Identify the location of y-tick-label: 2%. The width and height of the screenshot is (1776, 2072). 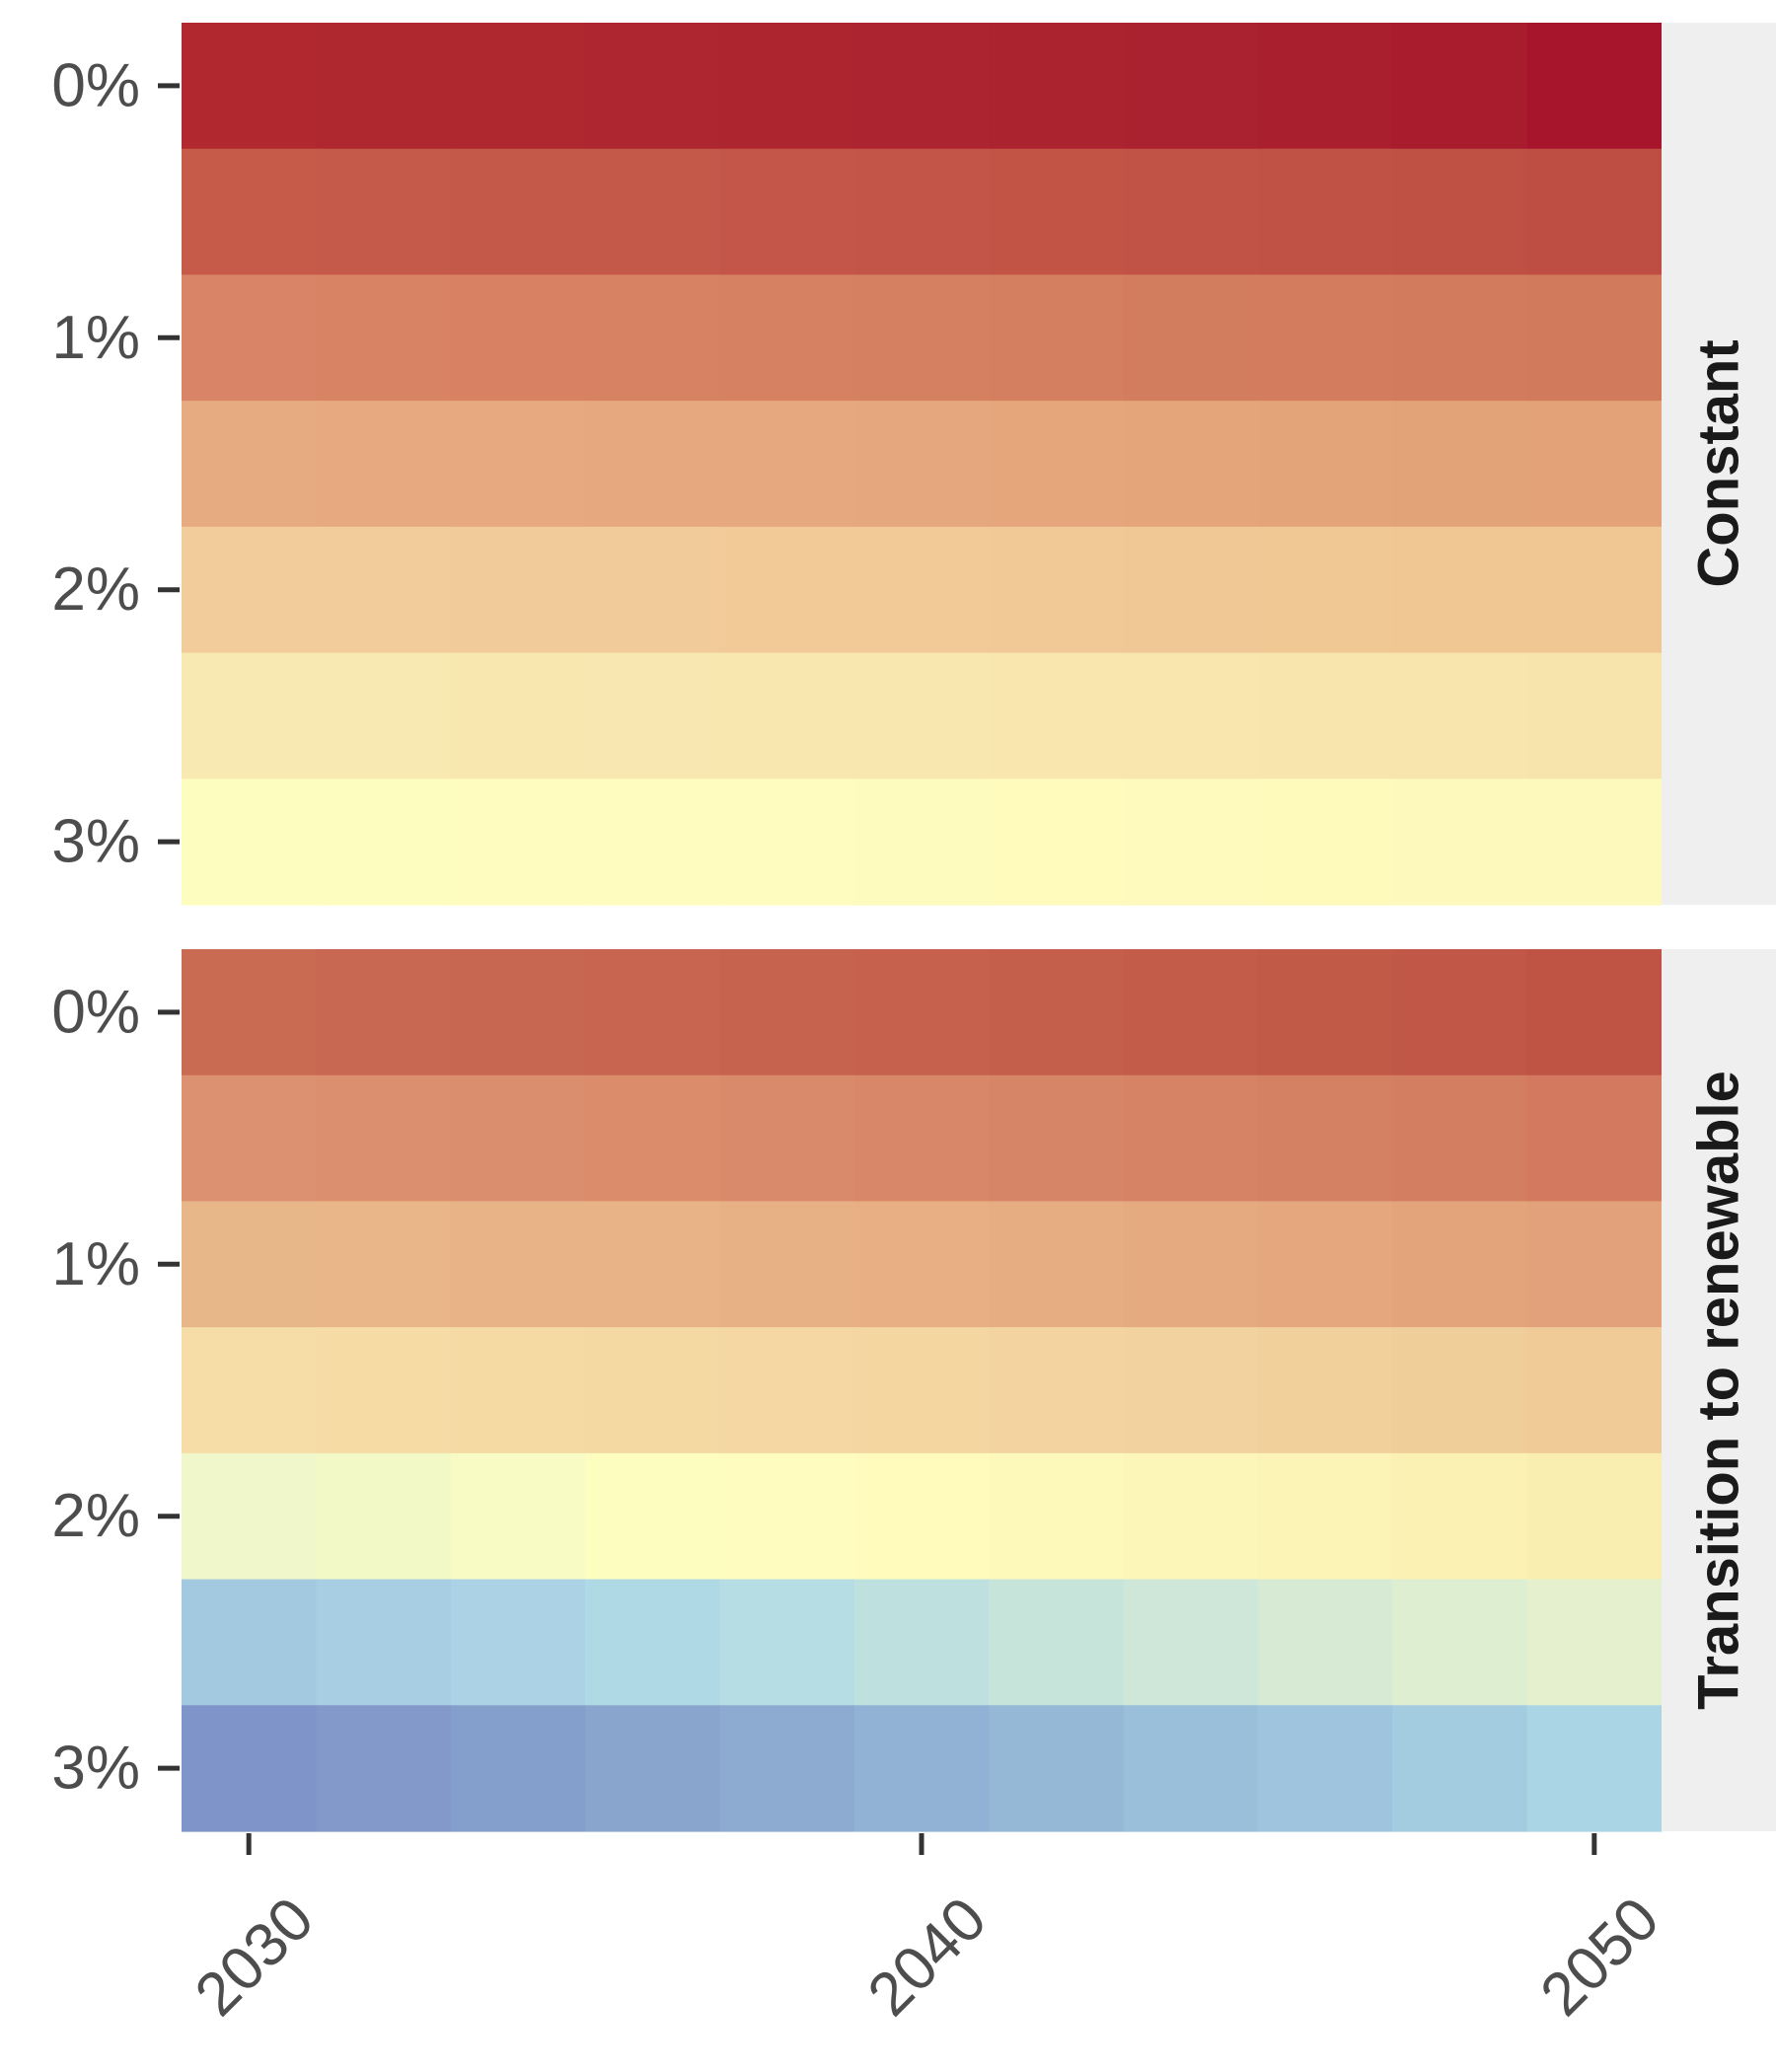
(96, 589).